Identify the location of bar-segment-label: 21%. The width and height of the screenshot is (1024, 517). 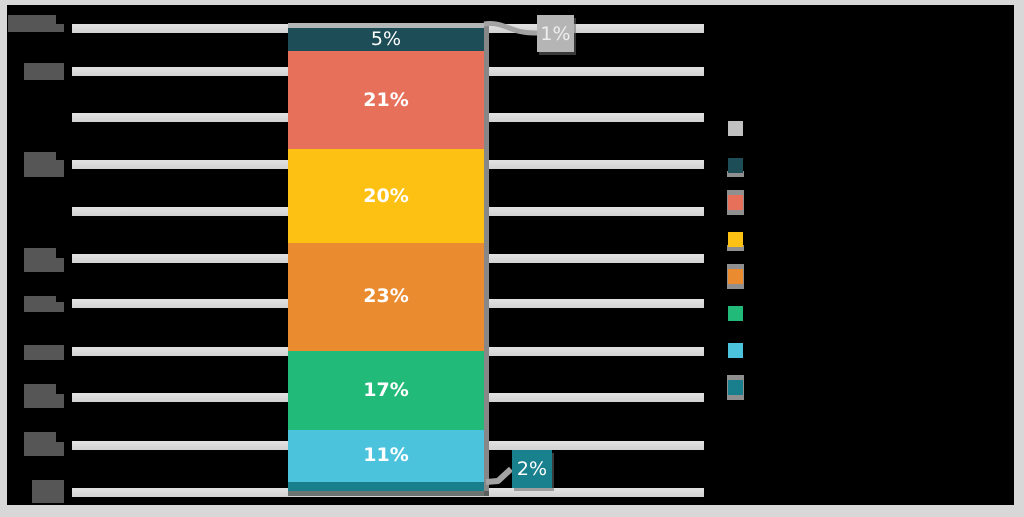
(386, 99).